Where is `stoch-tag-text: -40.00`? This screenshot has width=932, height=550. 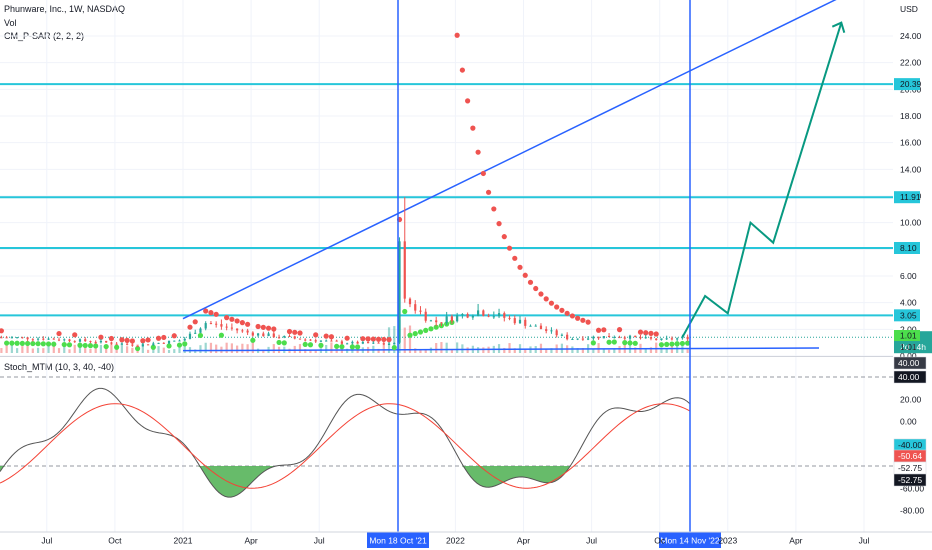
stoch-tag-text: -40.00 is located at coordinates (910, 445).